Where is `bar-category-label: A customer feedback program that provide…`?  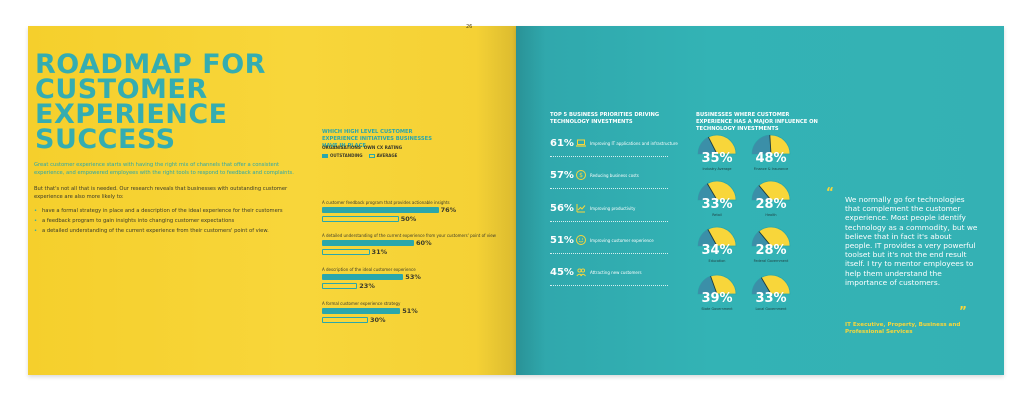
bar-category-label: A customer feedback program that provide… is located at coordinates (386, 202).